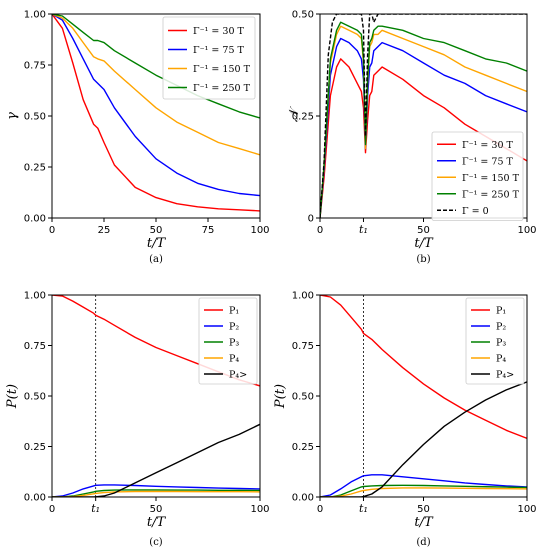 The image size is (550, 555). I want to click on legend-label-5: Γ = 0, so click(475, 211).